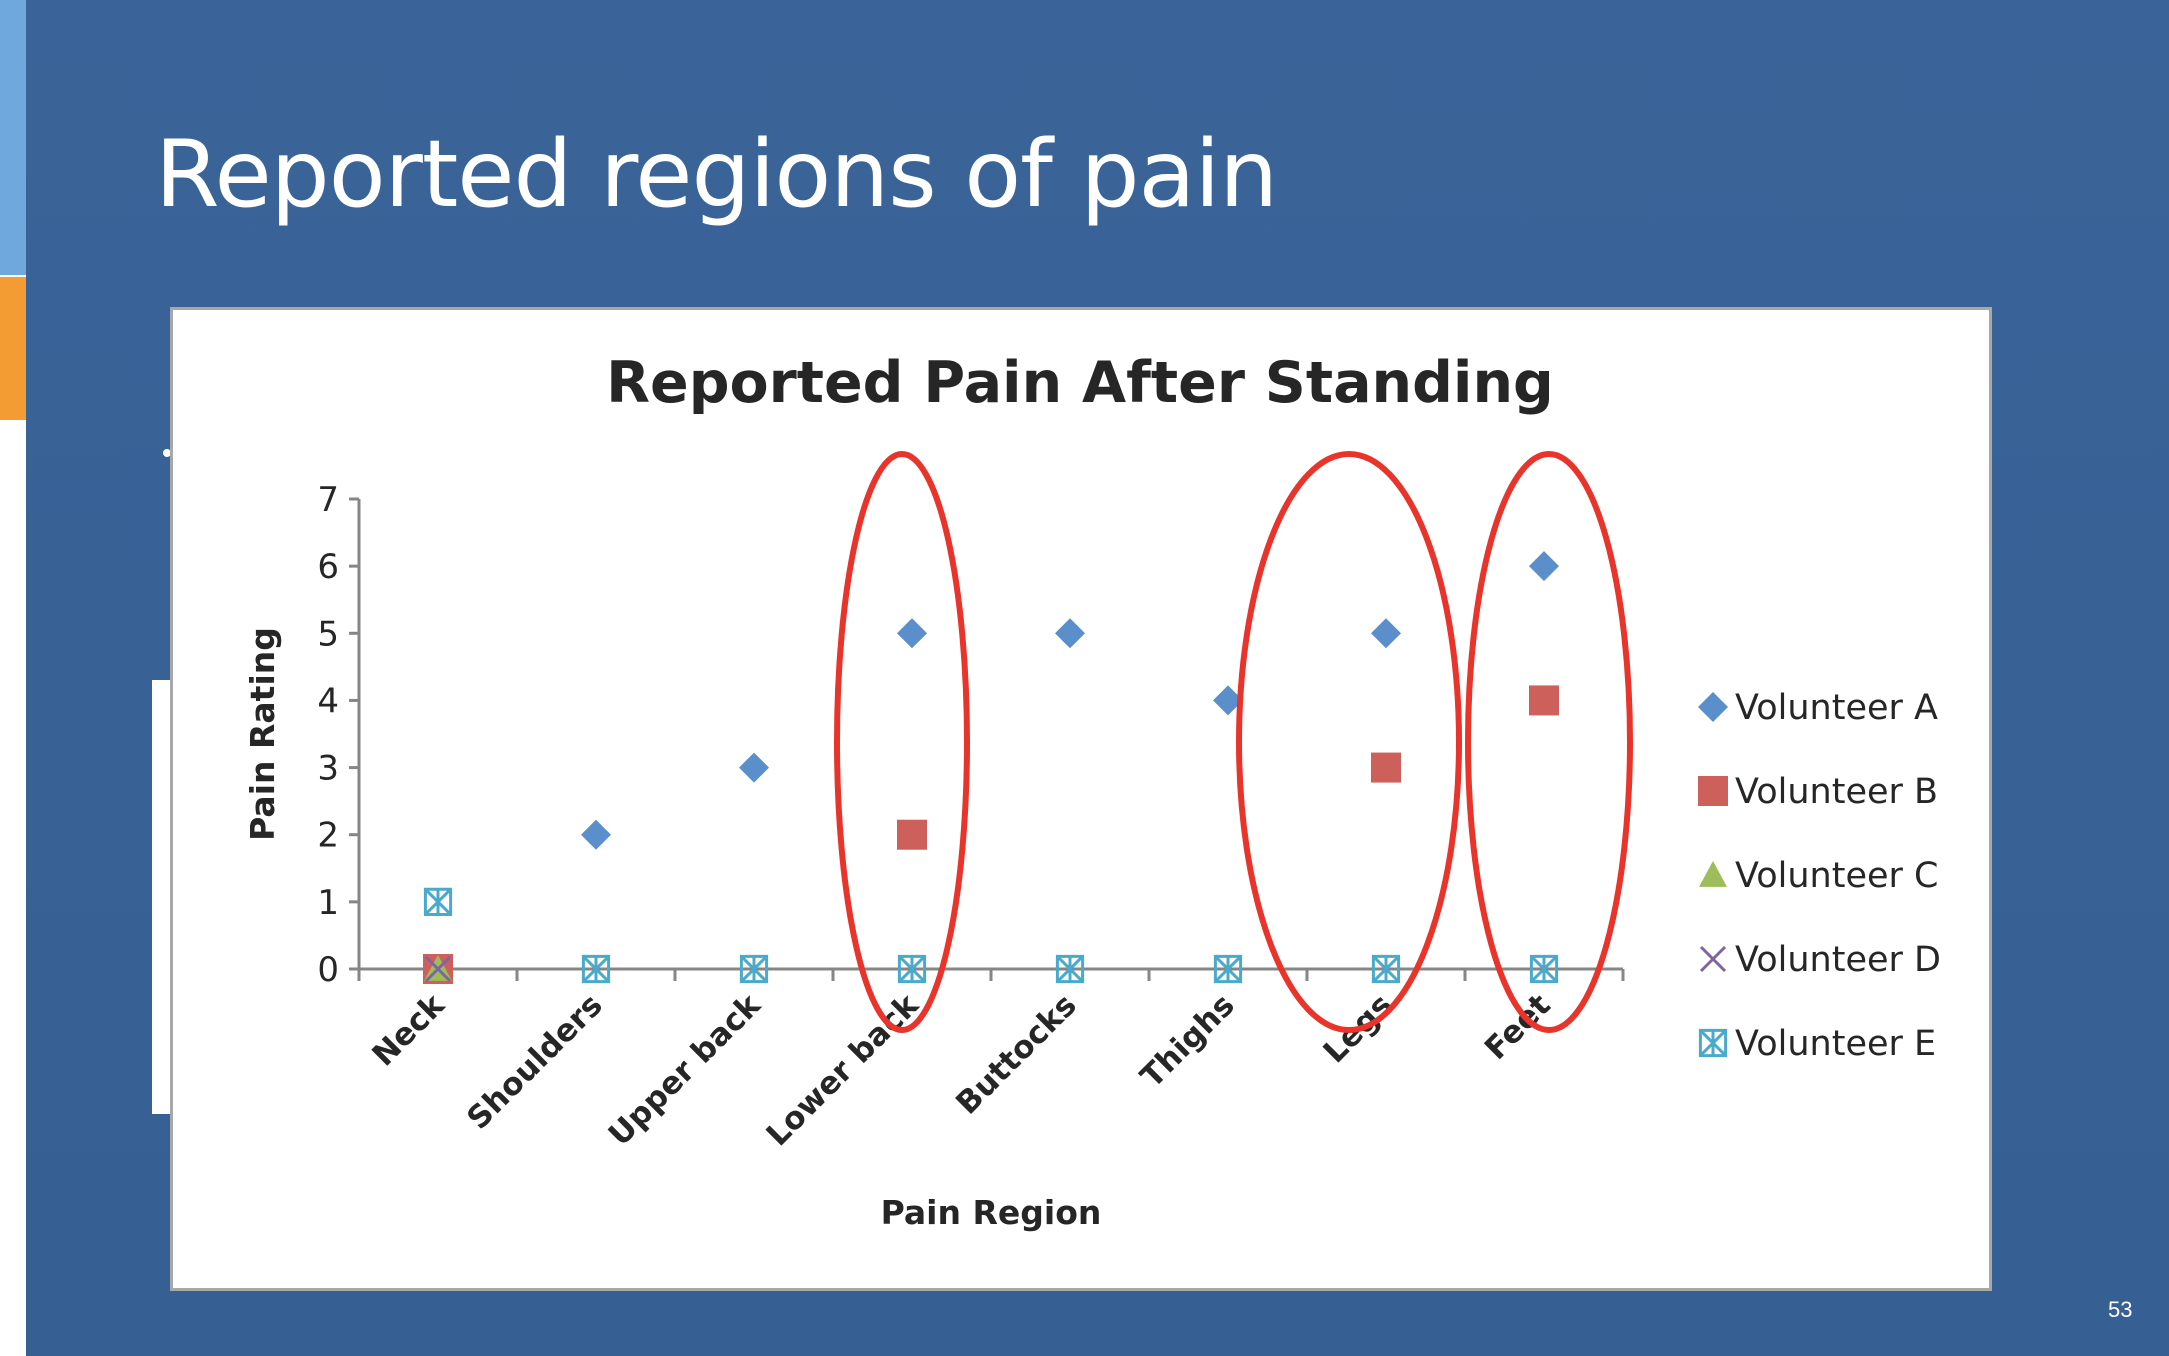 The height and width of the screenshot is (1356, 2169). I want to click on accent-bar-blue, so click(13, 137).